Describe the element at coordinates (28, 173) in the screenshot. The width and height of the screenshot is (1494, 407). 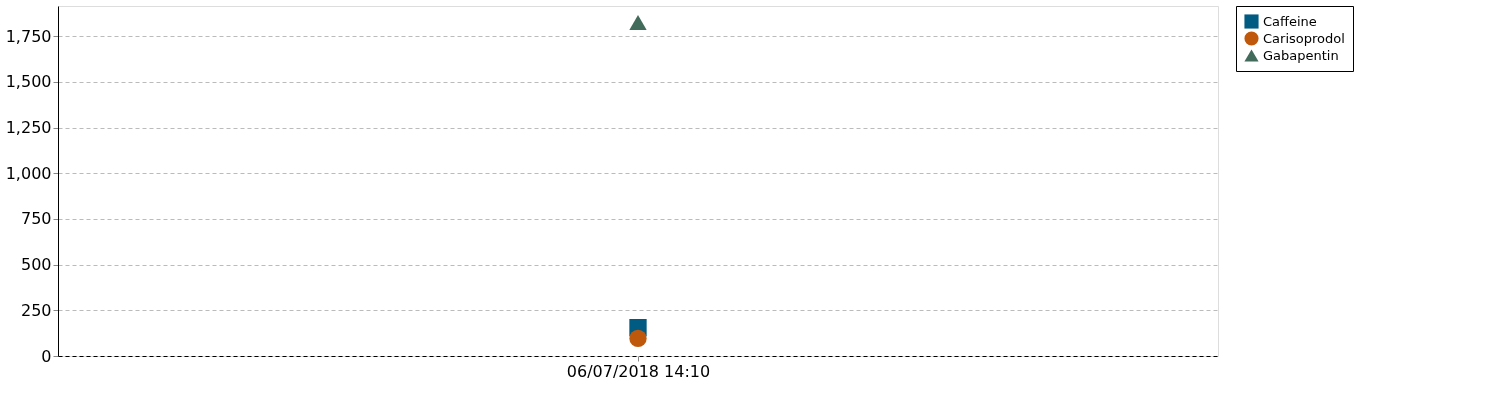
I see `y-tick-label: 1,000` at that location.